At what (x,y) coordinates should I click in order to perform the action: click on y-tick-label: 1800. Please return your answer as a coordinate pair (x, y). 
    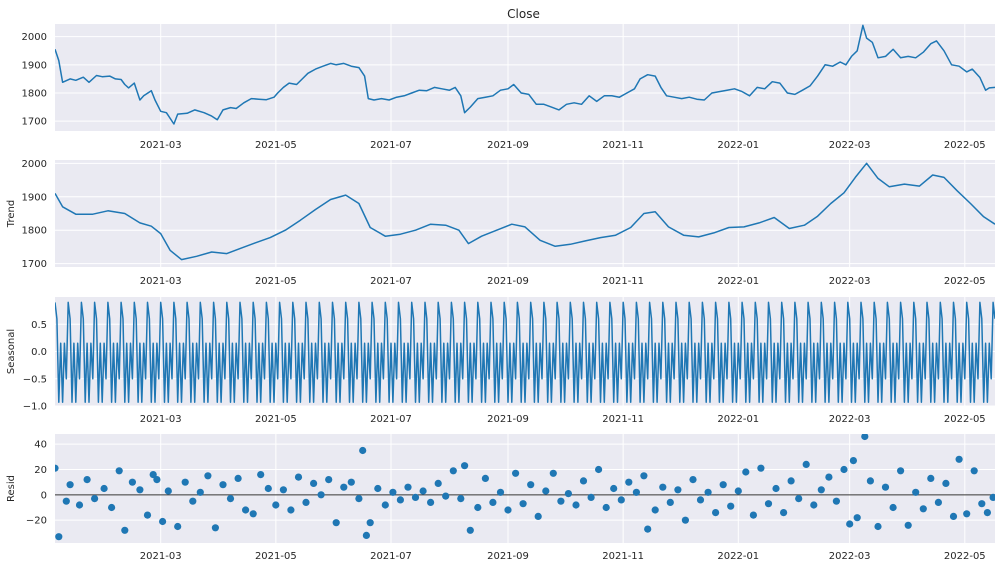
    Looking at the image, I should click on (34, 93).